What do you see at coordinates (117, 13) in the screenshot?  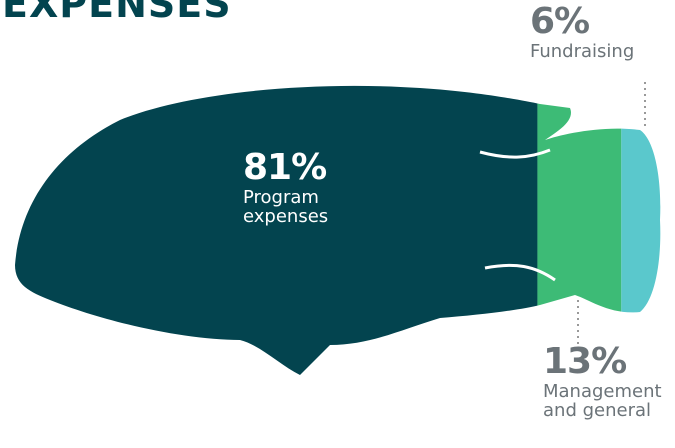 I see `chart-title: EXPENSES` at bounding box center [117, 13].